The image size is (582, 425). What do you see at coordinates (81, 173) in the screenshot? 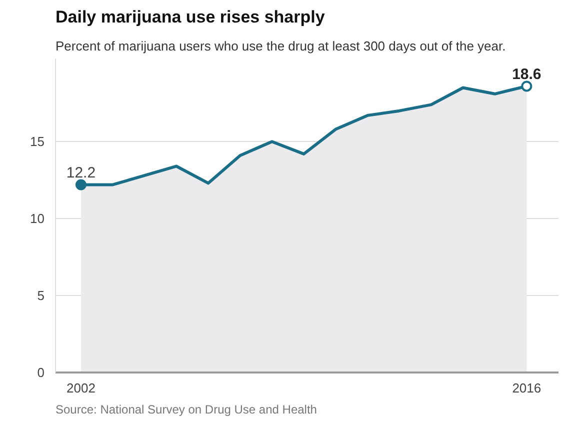
I see `annotation: 12.2` at bounding box center [81, 173].